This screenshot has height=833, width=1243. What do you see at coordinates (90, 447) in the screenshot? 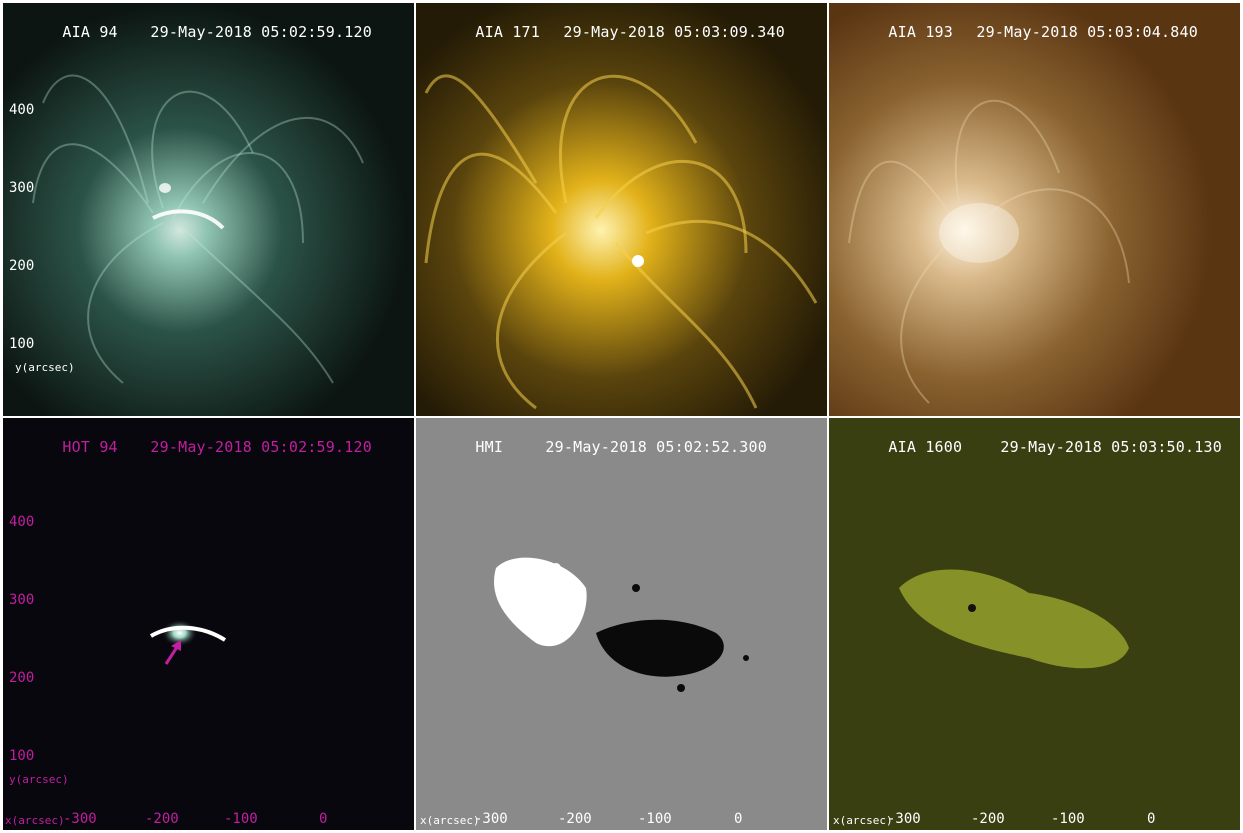
I see `instrument-label: HOT 94` at bounding box center [90, 447].